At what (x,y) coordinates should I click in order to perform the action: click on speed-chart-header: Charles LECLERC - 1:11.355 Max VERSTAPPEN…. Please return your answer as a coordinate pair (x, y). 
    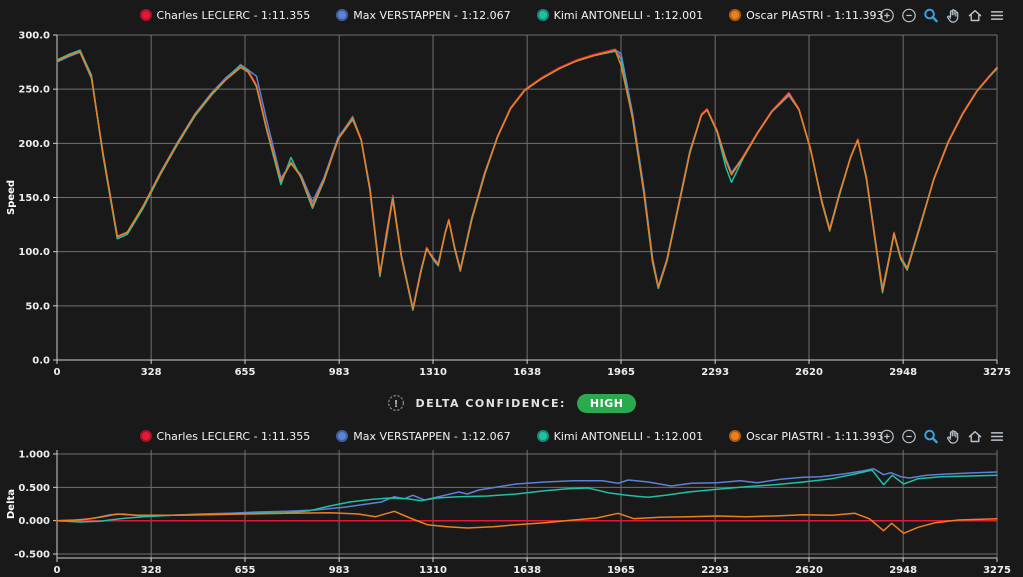
    Looking at the image, I should click on (511, 15).